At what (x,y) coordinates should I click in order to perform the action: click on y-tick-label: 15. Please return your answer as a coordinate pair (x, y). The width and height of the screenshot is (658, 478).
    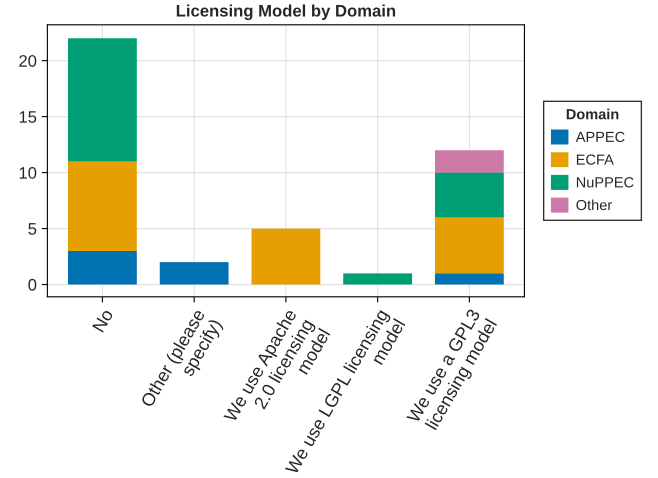
    Looking at the image, I should click on (28, 117).